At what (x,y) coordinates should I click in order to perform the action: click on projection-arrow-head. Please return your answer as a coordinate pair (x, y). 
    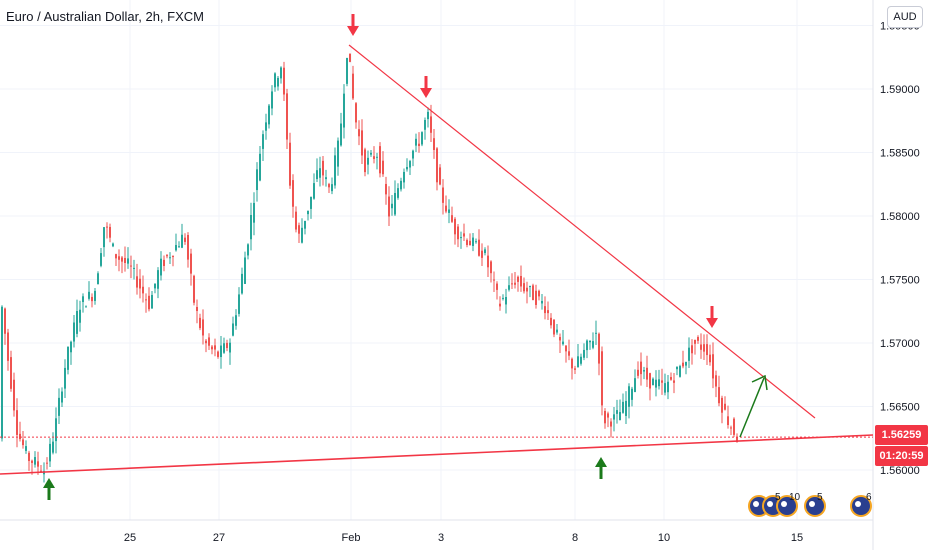
    Looking at the image, I should click on (759, 382).